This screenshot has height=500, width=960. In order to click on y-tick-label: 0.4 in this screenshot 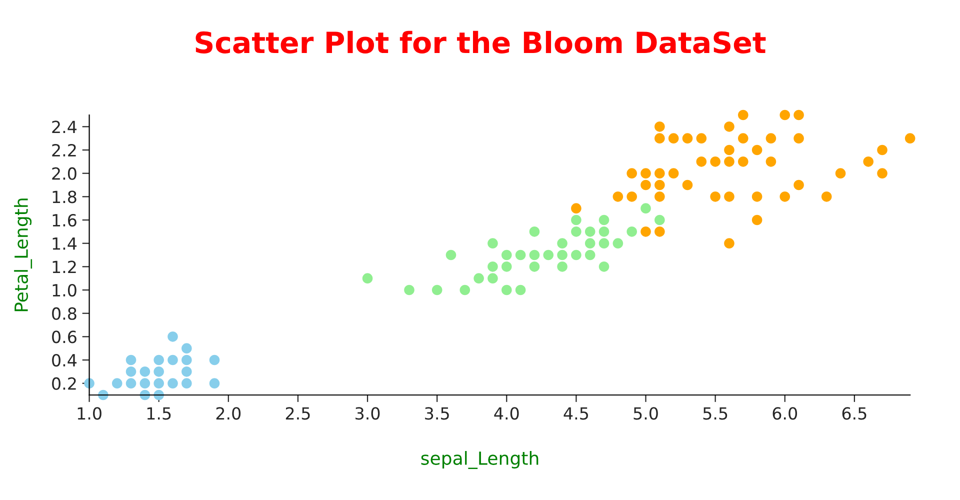, I will do `click(64, 360)`.